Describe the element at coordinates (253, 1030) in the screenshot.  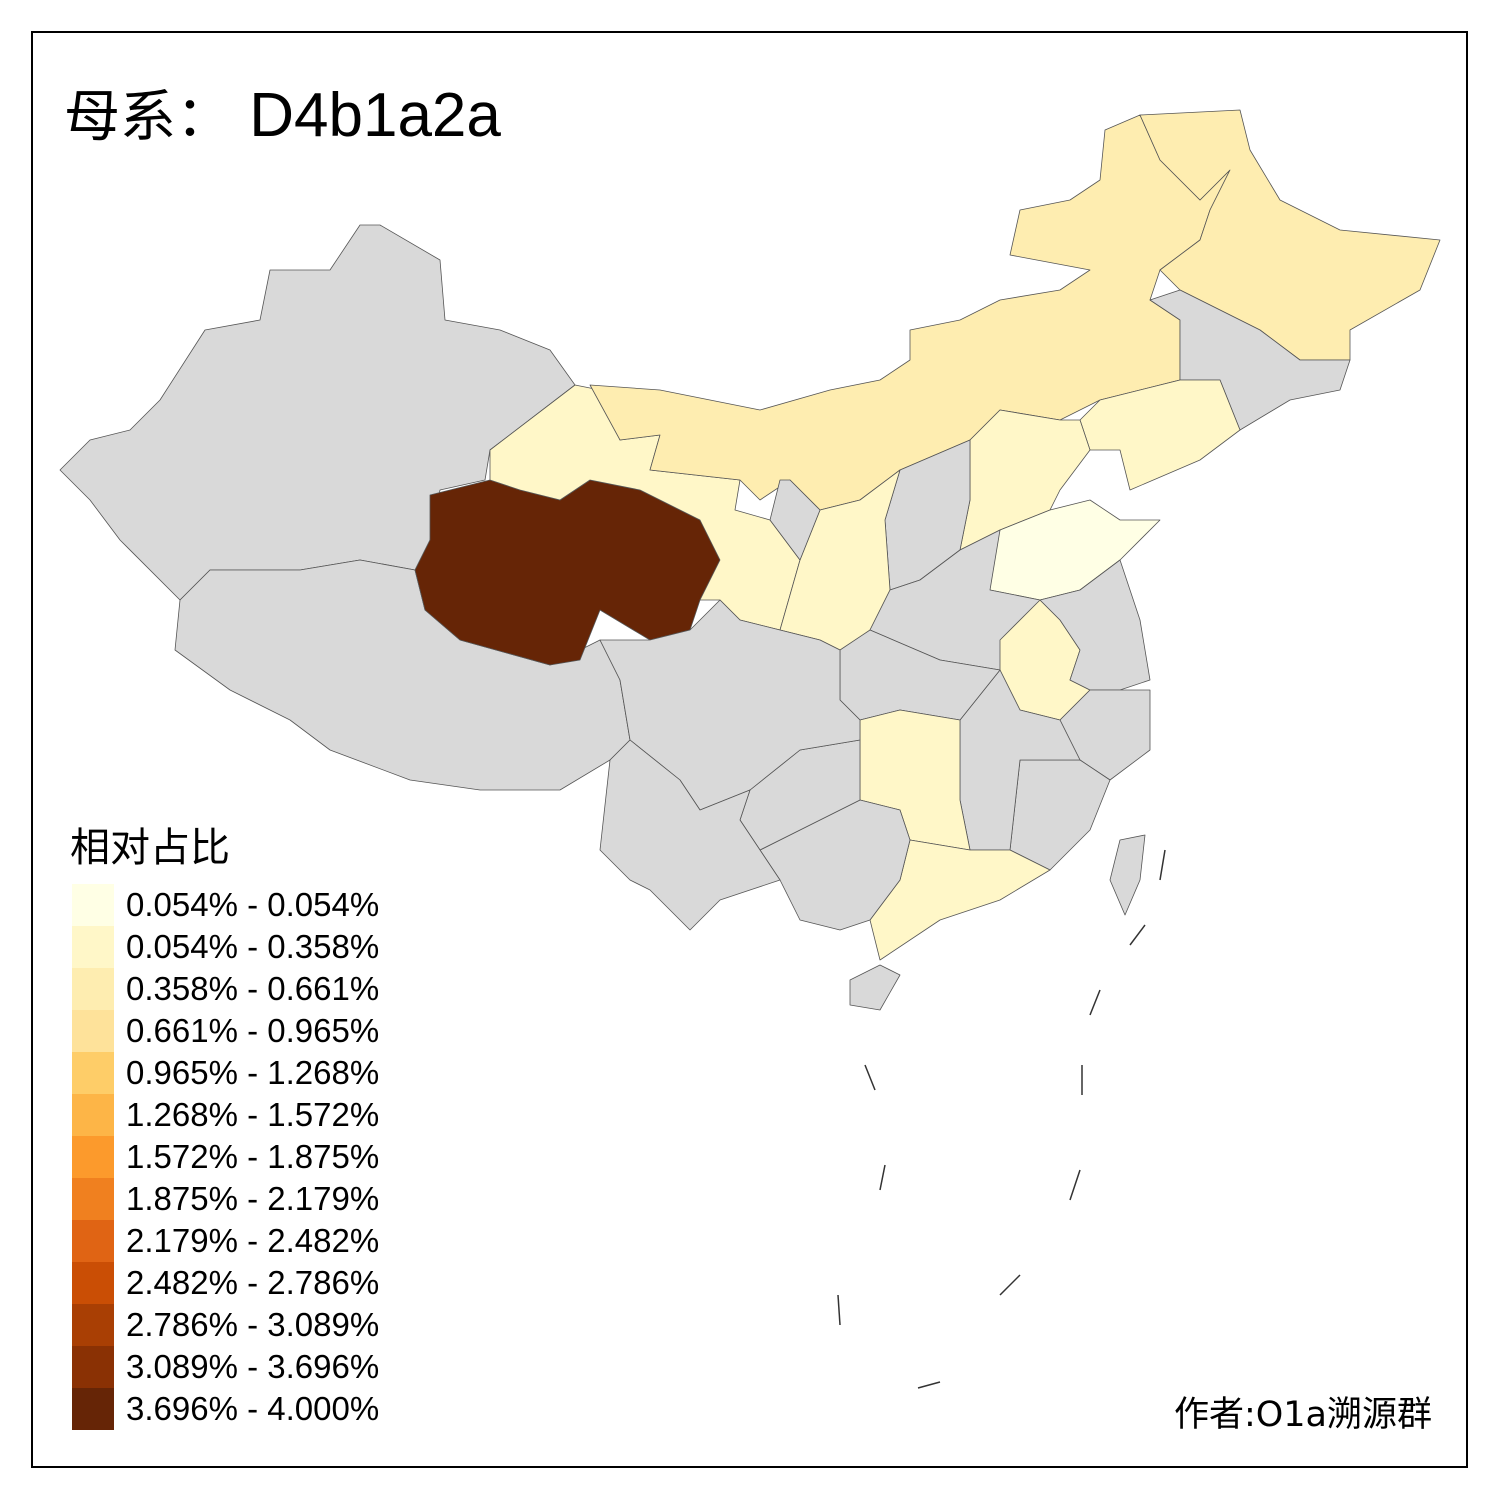
I see `legend-label: 0.661% - 0.965%` at that location.